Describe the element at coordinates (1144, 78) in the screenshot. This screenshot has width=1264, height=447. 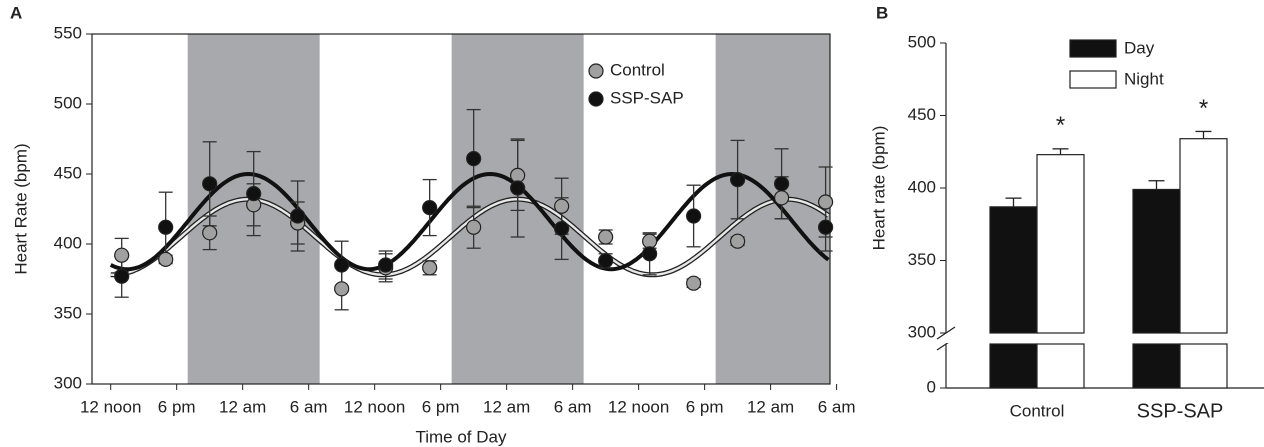
I see `legend-label: Night` at that location.